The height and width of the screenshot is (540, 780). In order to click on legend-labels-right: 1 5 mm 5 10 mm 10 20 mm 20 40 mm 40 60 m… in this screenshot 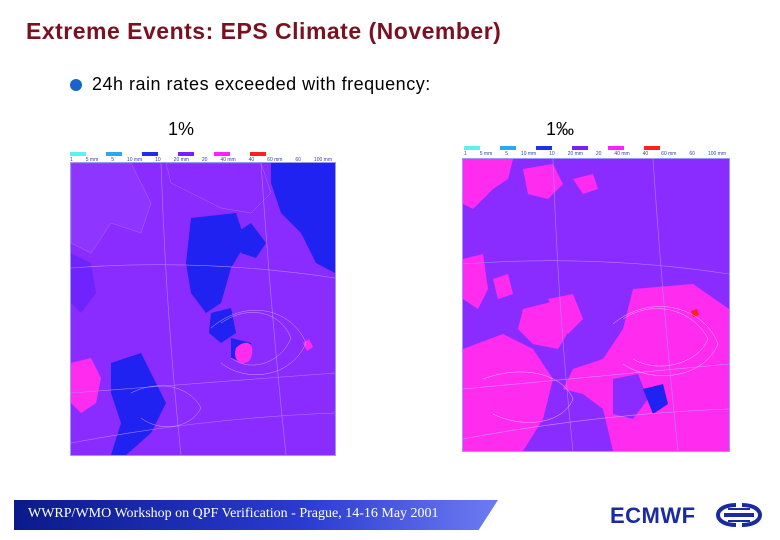, I will do `click(595, 154)`.